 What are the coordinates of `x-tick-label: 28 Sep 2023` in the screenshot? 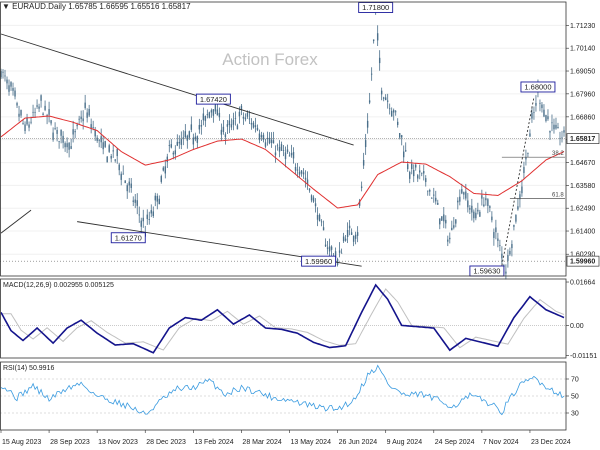 It's located at (70, 442).